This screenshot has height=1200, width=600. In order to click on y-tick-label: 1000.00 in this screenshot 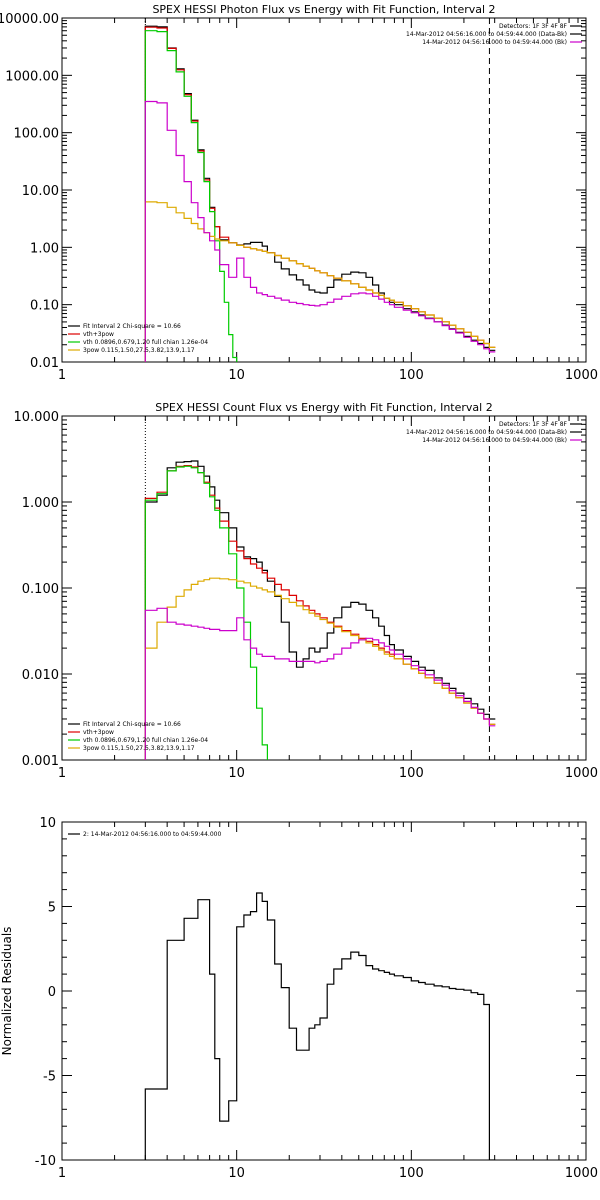, I will do `click(32, 76)`.